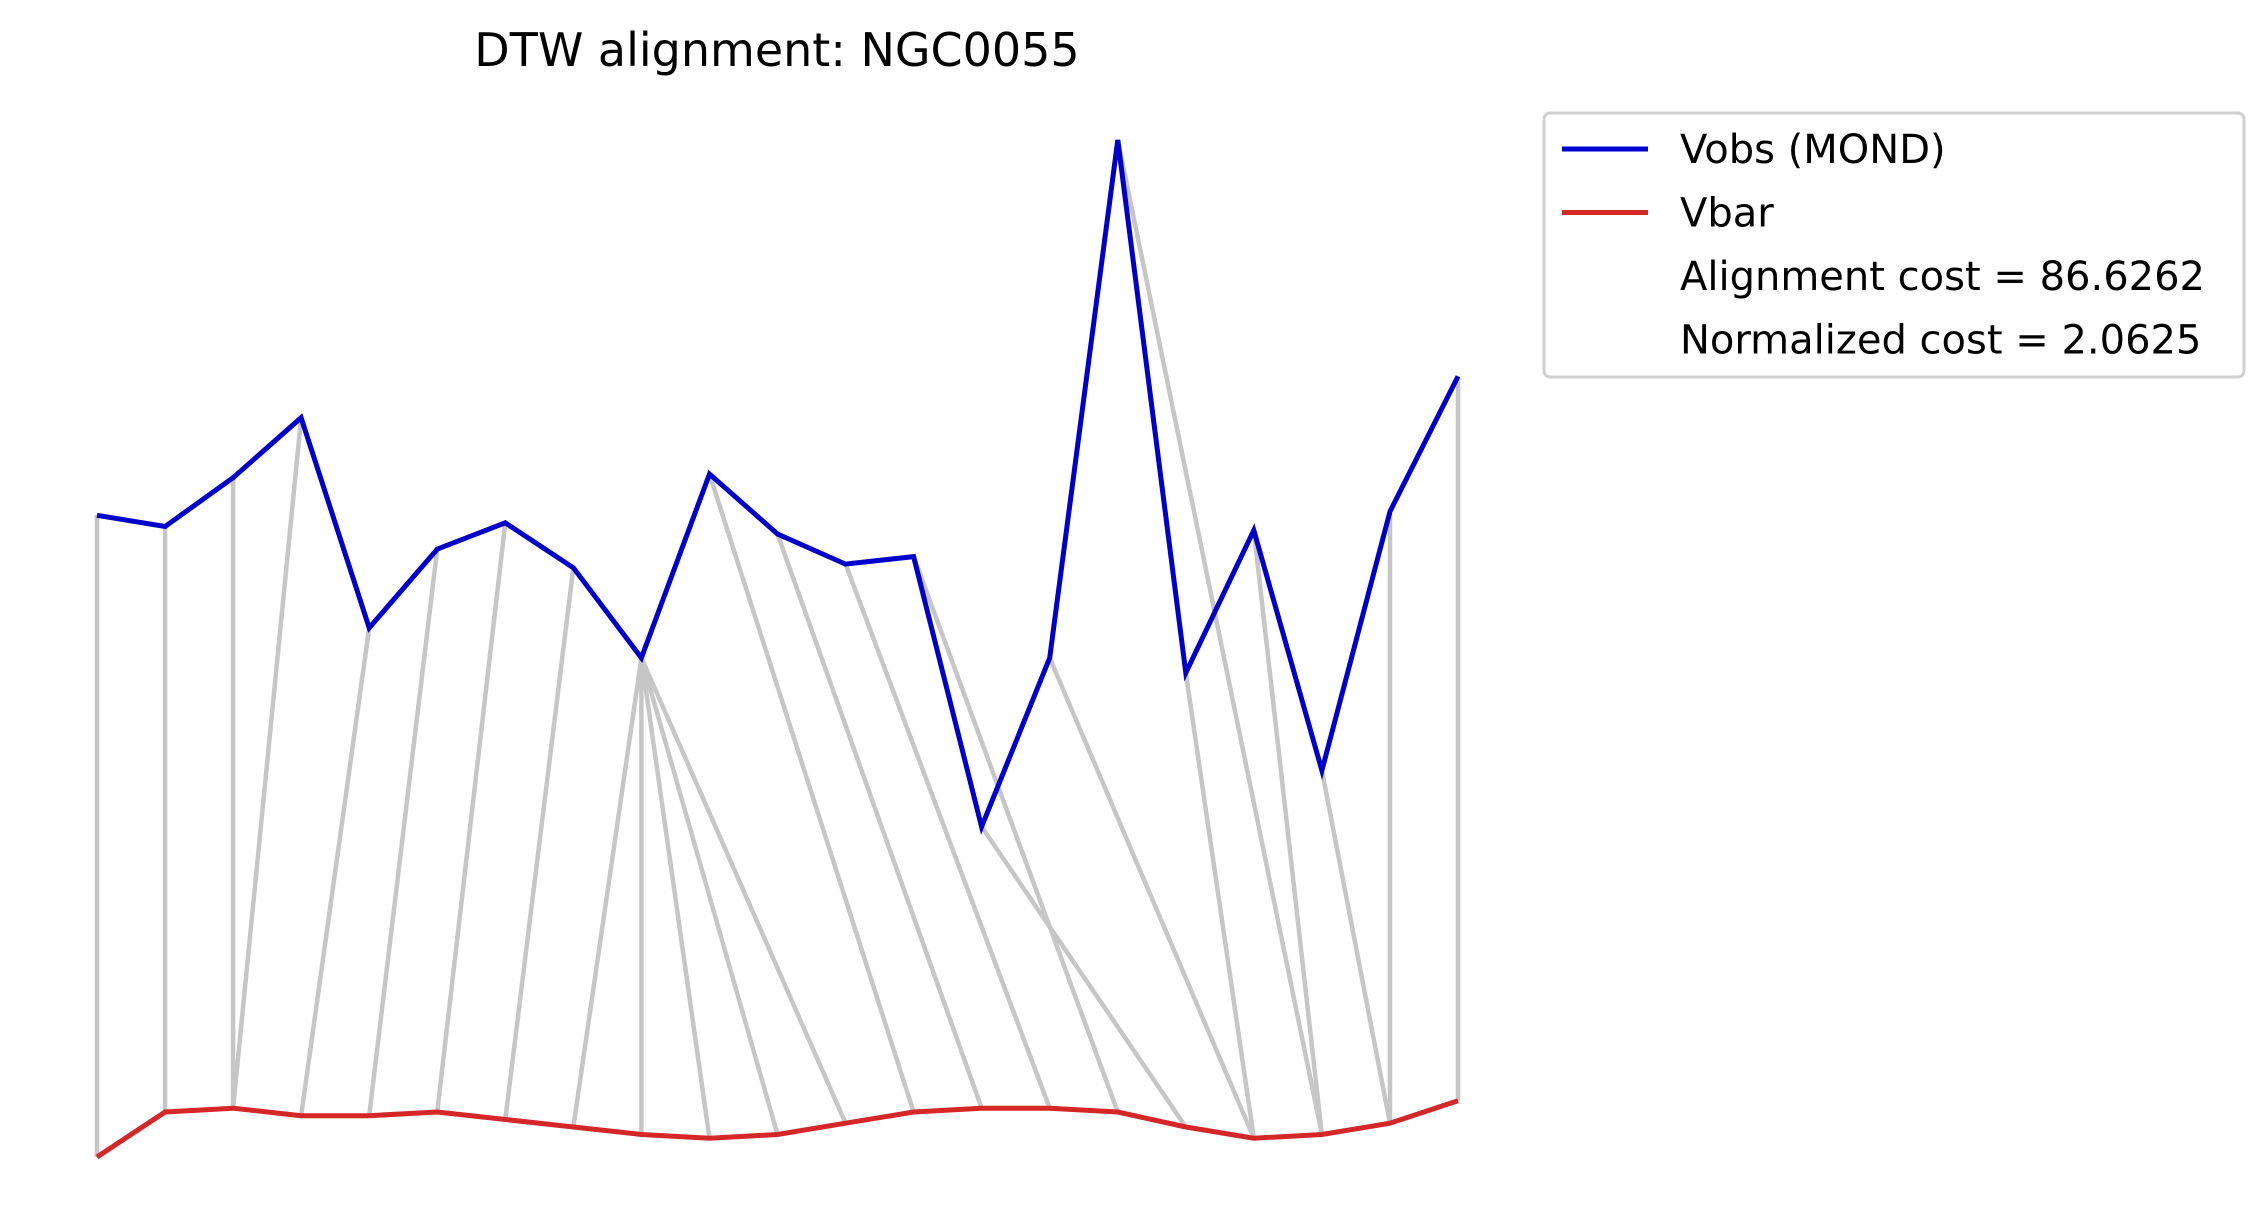 The image size is (2264, 1231). I want to click on series-line-vbar, so click(777, 1129).